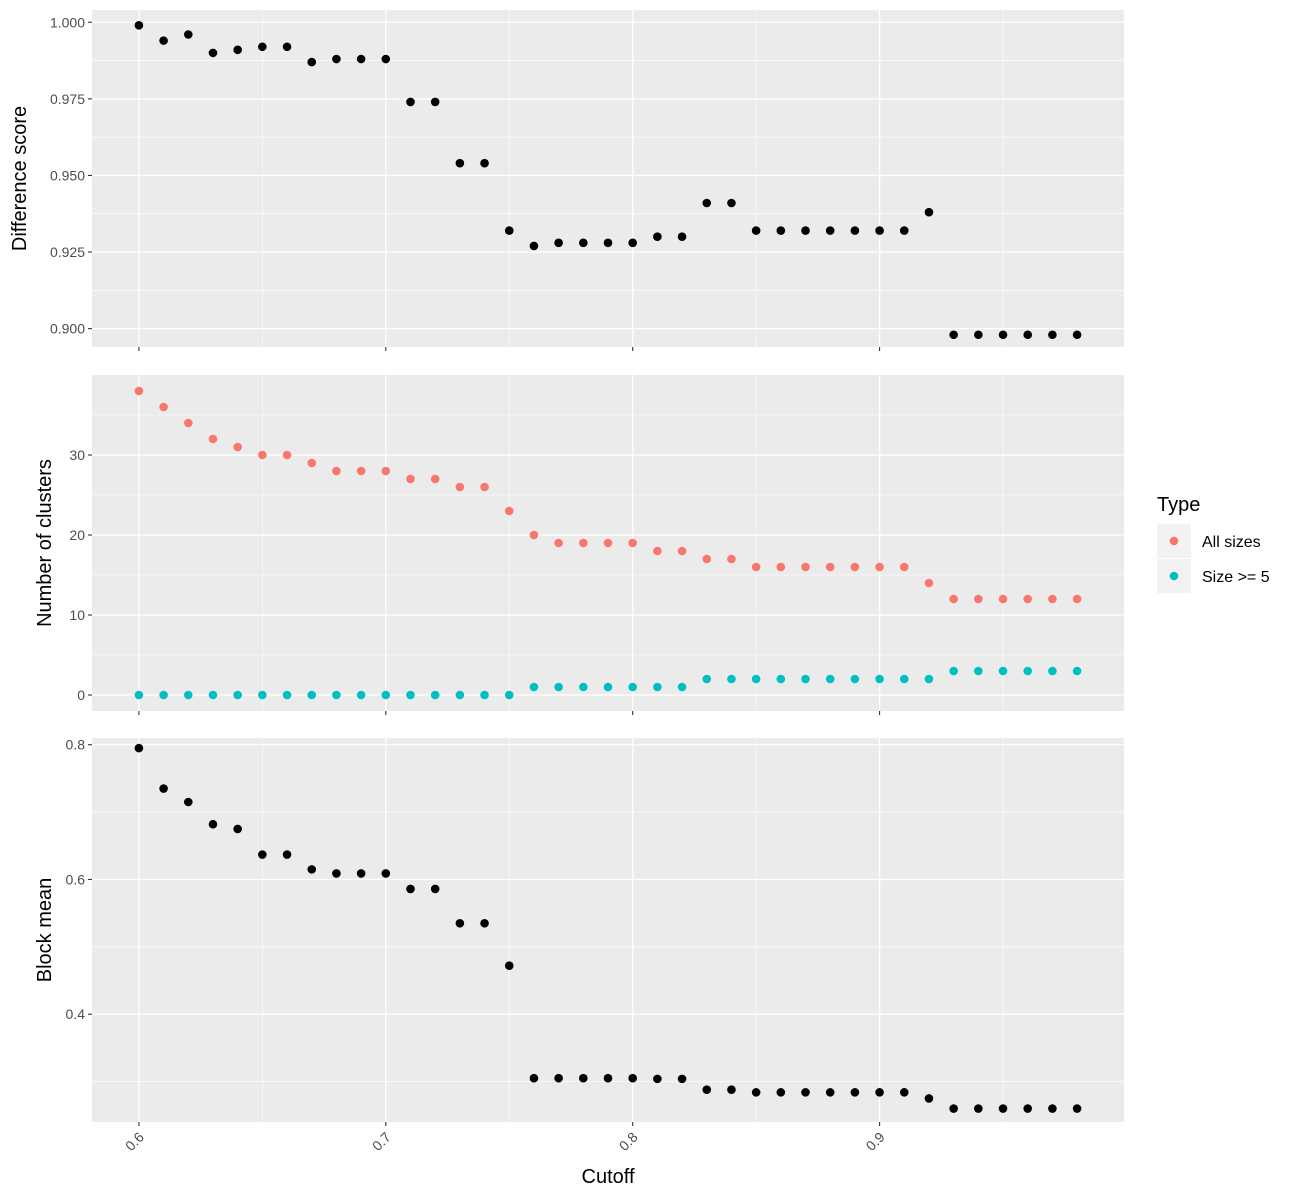 The image size is (1300, 1200). I want to click on series-1-points, so click(608, 495).